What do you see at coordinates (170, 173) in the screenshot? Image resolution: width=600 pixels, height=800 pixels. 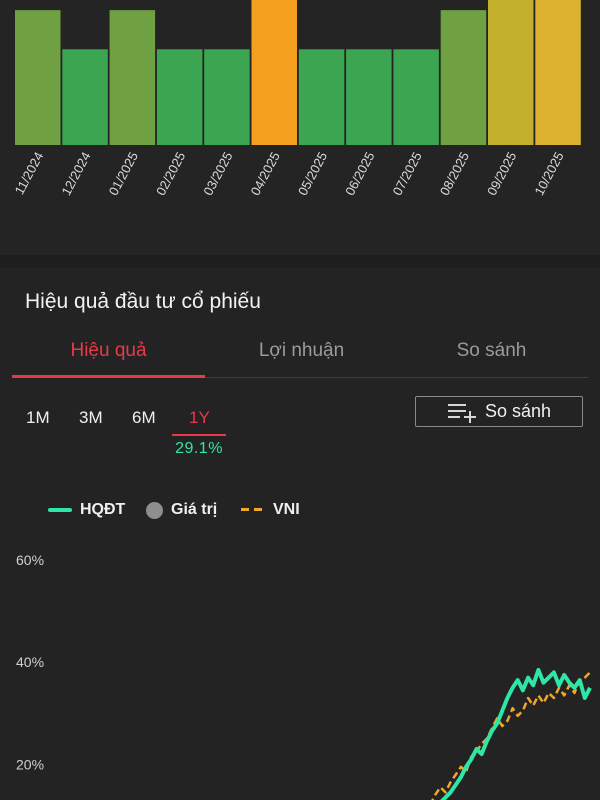 I see `month-label: 02/2025` at bounding box center [170, 173].